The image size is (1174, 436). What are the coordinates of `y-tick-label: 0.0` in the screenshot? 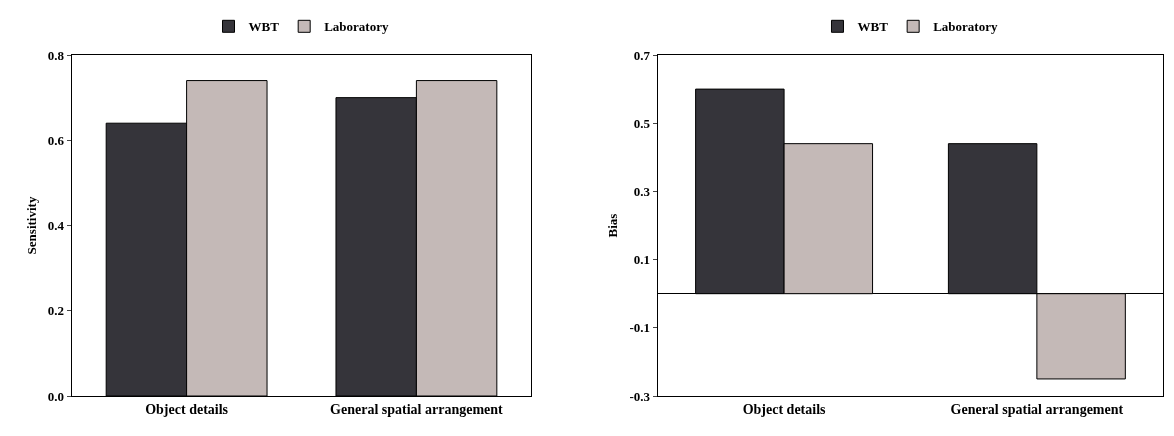 It's located at (56, 396).